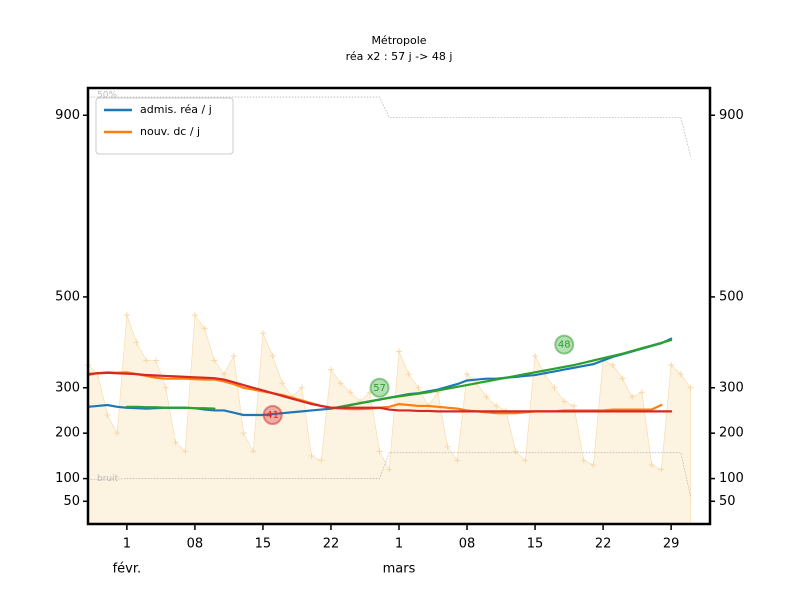 This screenshot has height=600, width=800. Describe the element at coordinates (127, 569) in the screenshot. I see `month-label: févr.` at that location.